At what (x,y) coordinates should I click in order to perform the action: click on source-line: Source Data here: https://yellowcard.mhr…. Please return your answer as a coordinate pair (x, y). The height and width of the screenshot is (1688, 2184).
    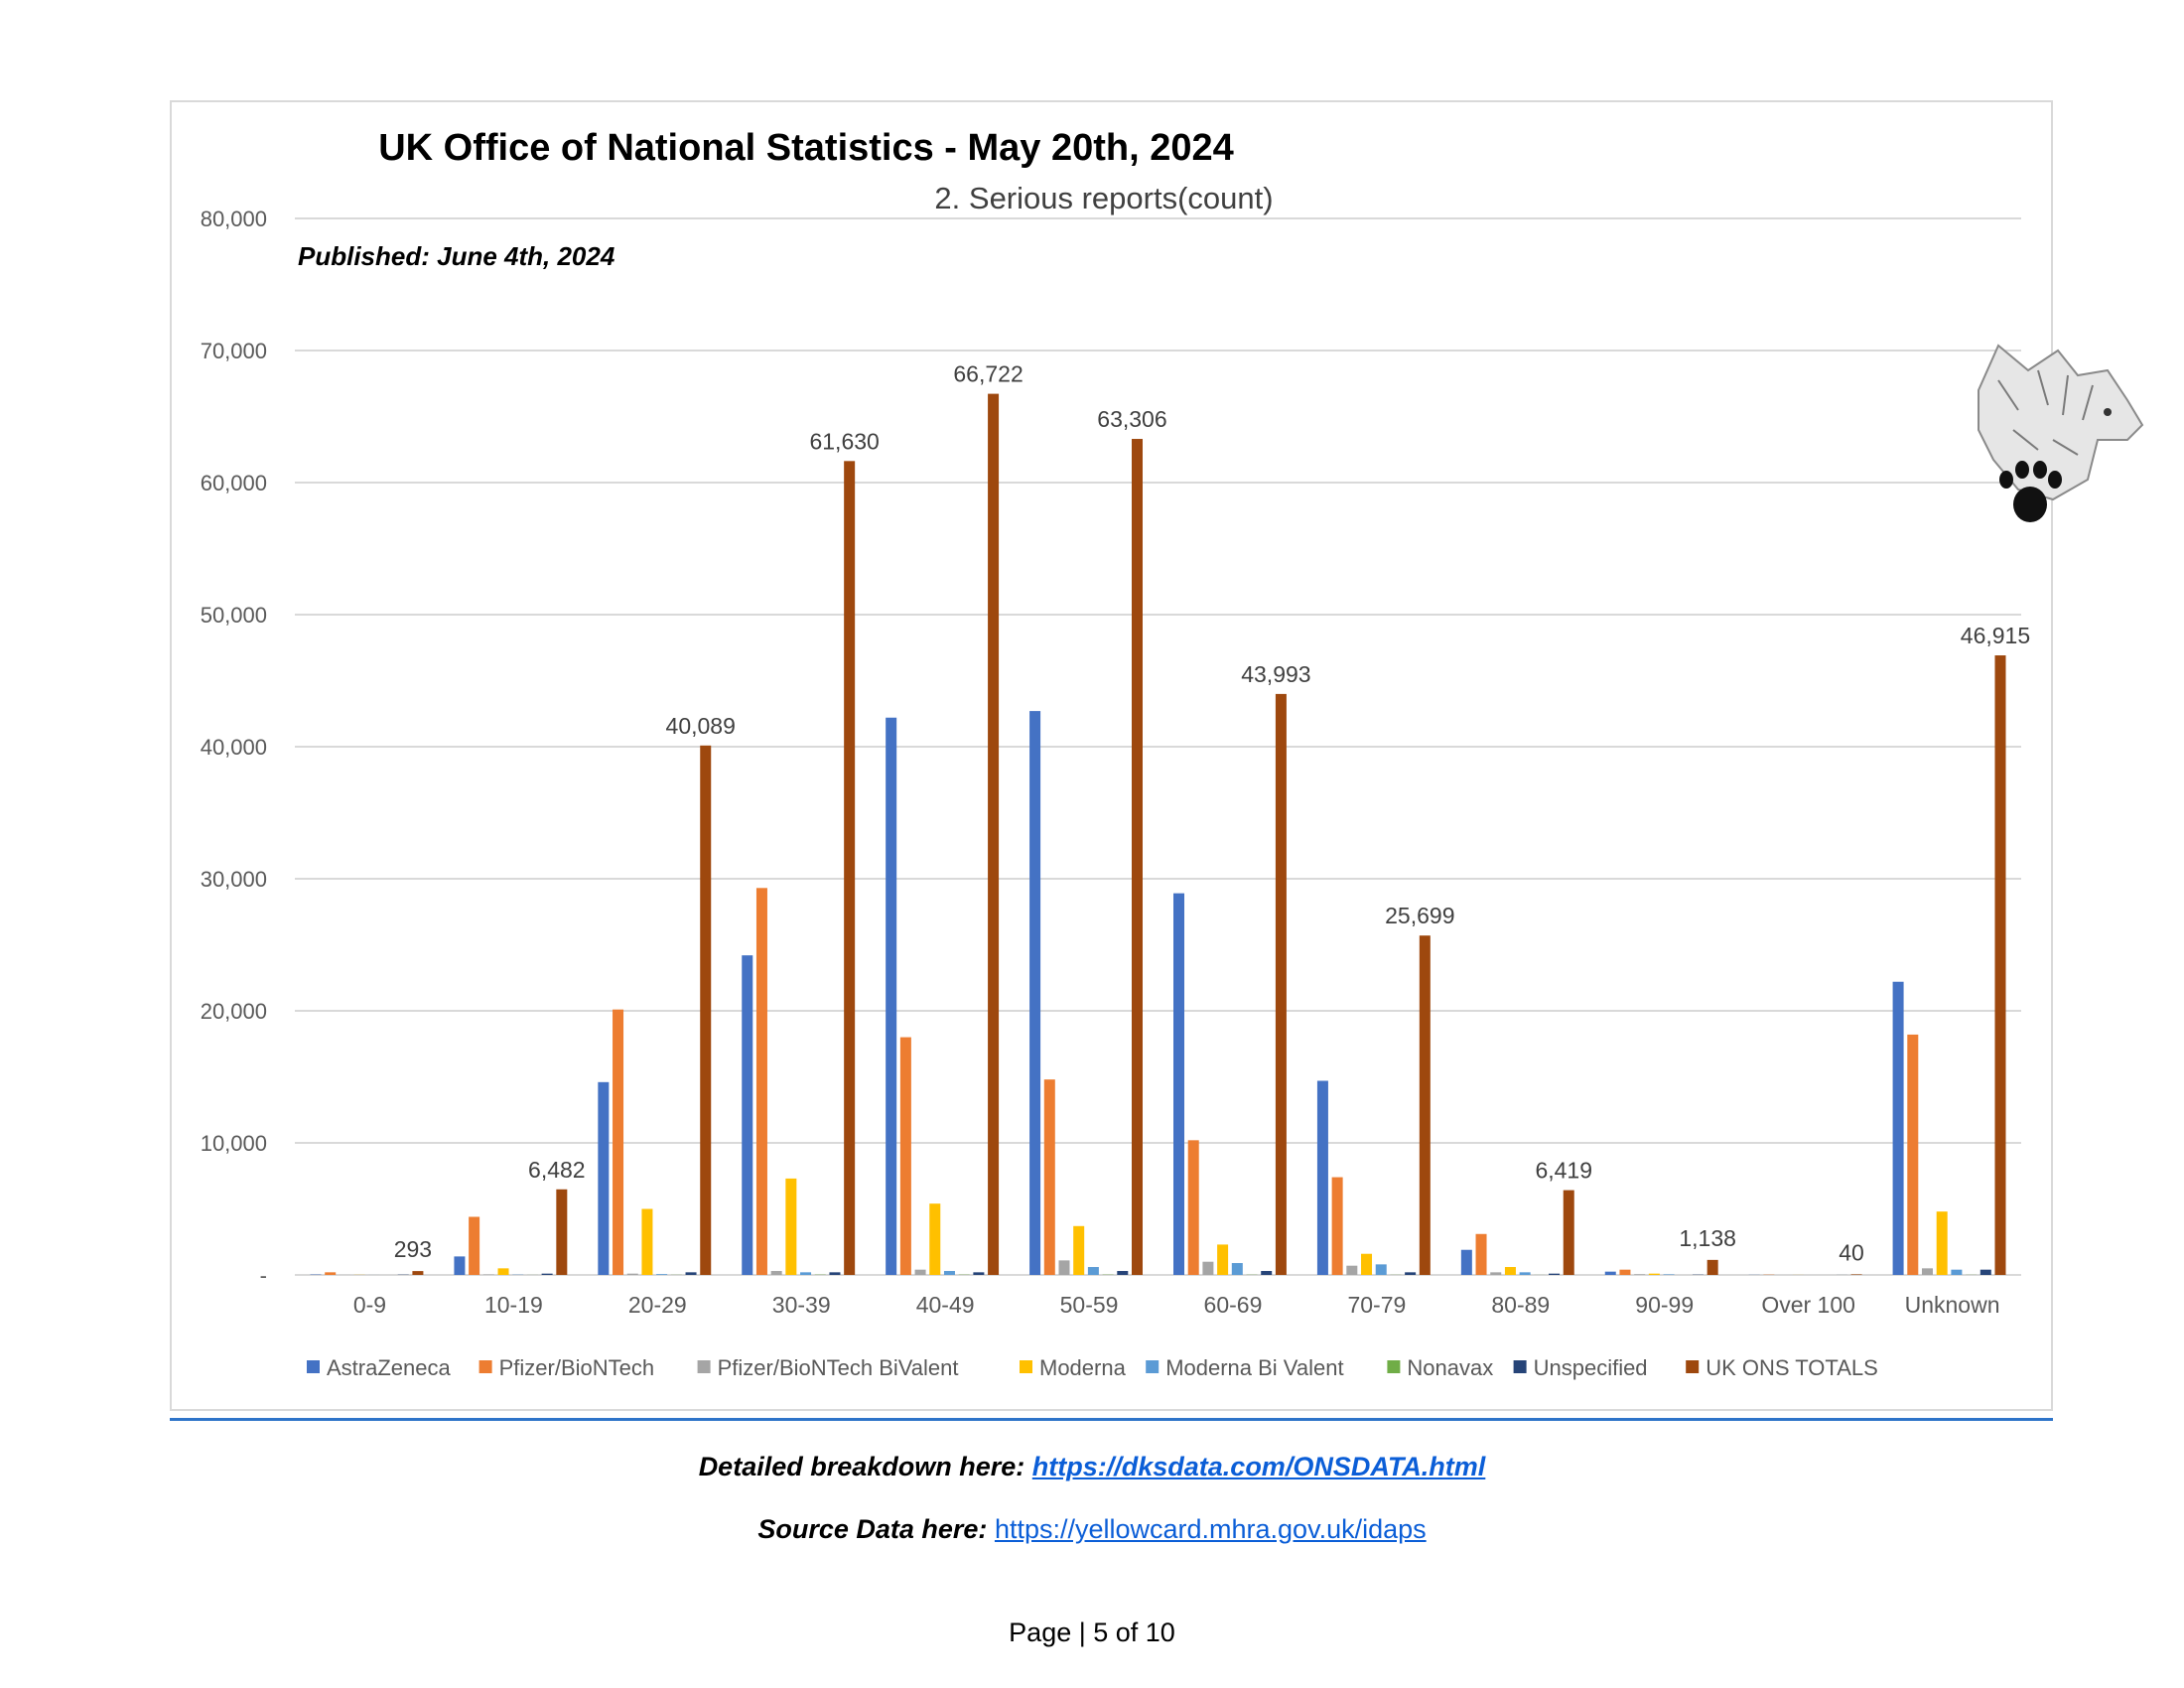
    Looking at the image, I should click on (1092, 1529).